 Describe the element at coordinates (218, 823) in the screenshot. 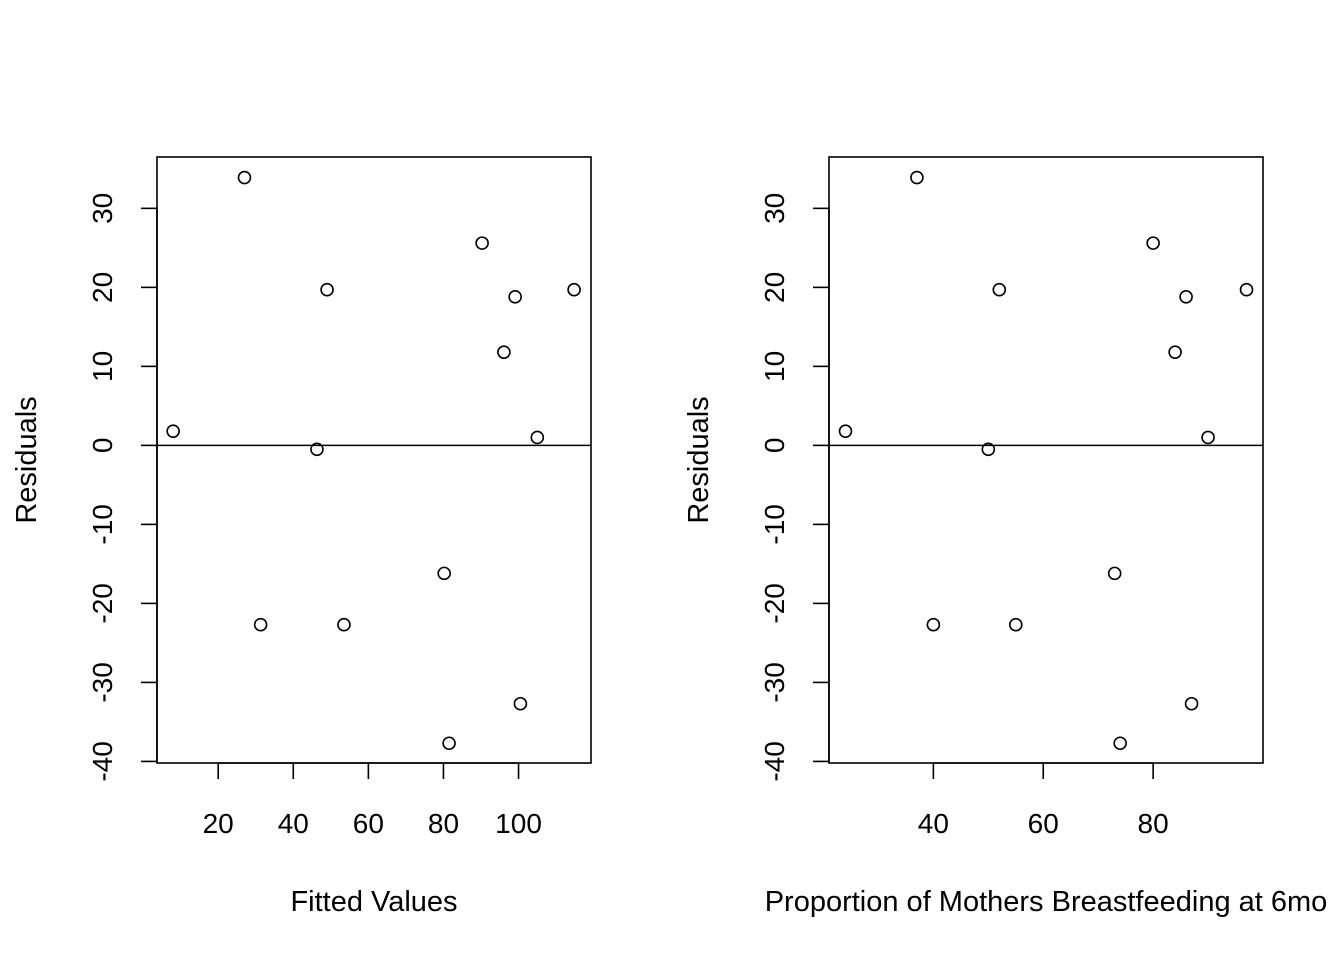

I see `x-tick-label: 20` at that location.